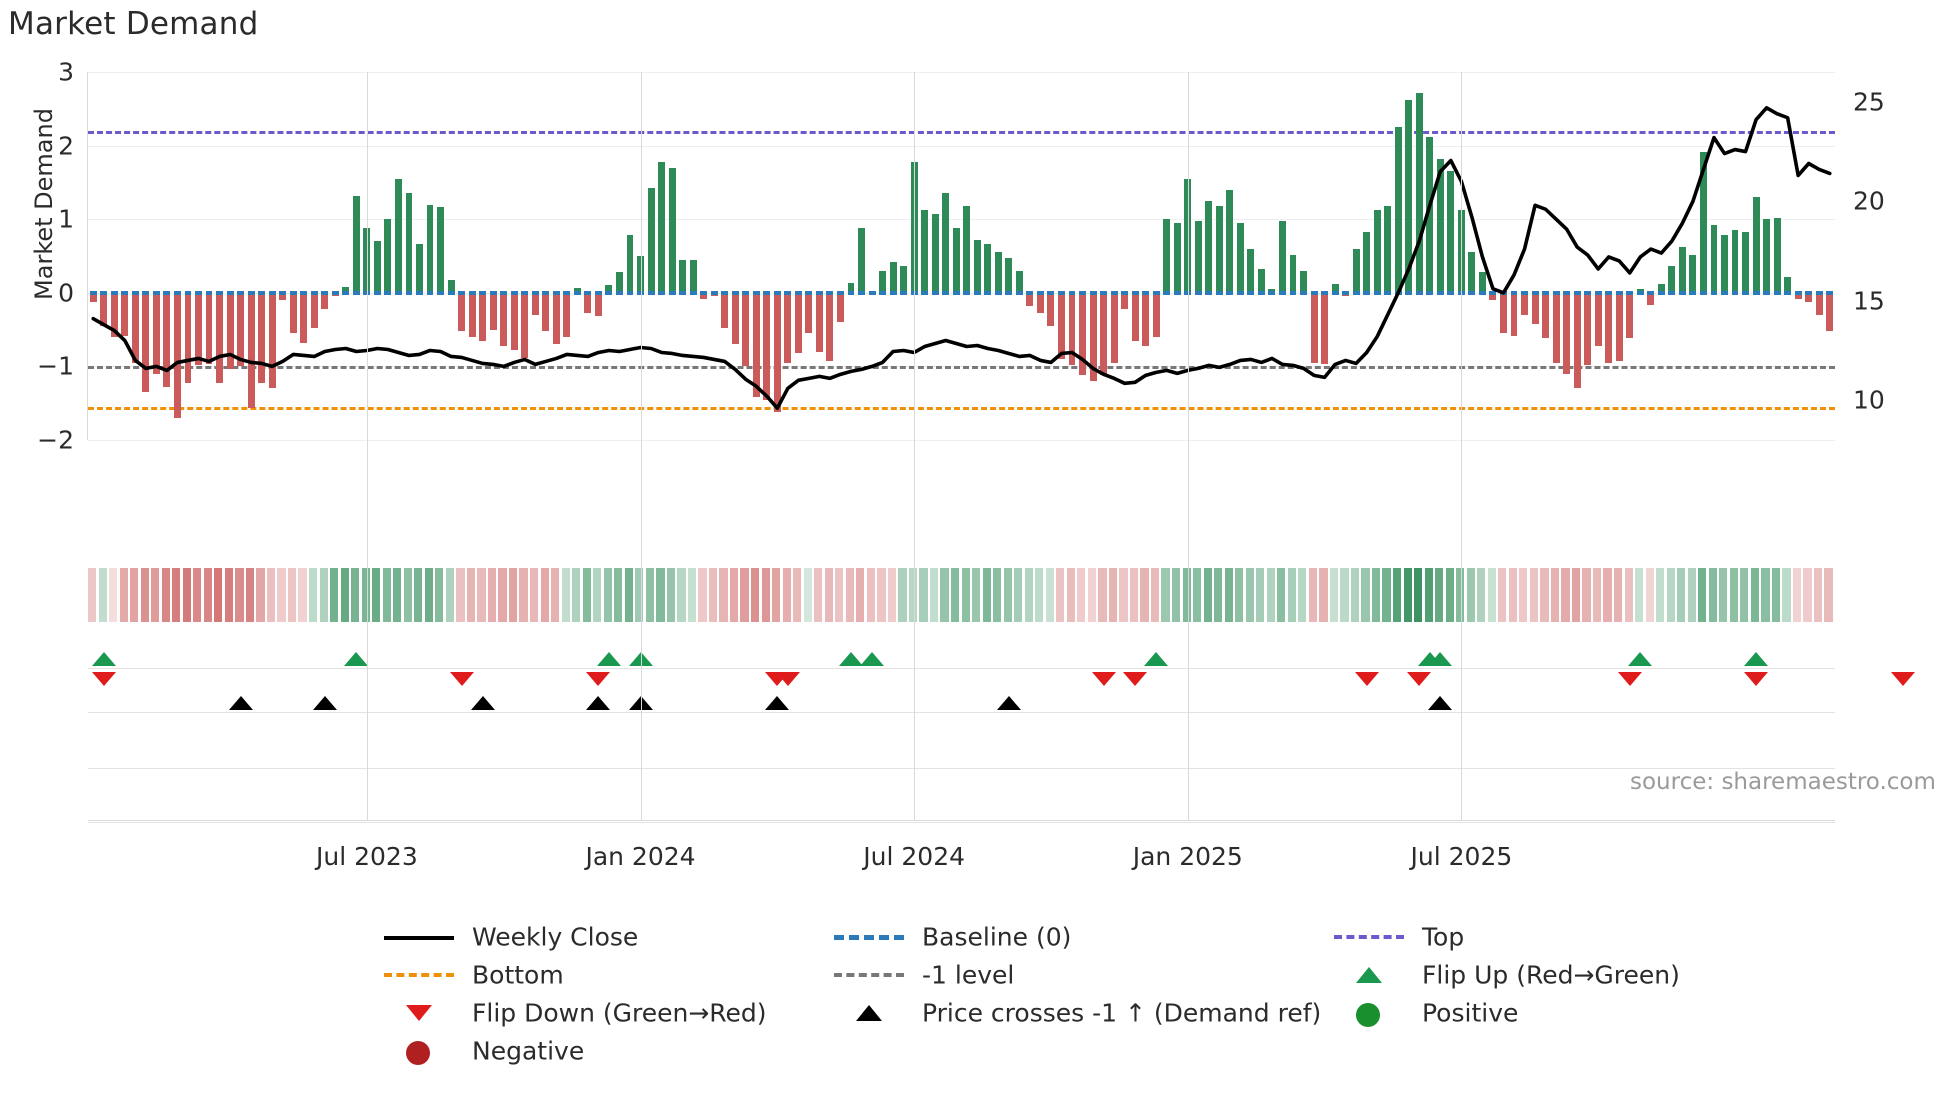  I want to click on triangle-down-icon, so click(419, 1013).